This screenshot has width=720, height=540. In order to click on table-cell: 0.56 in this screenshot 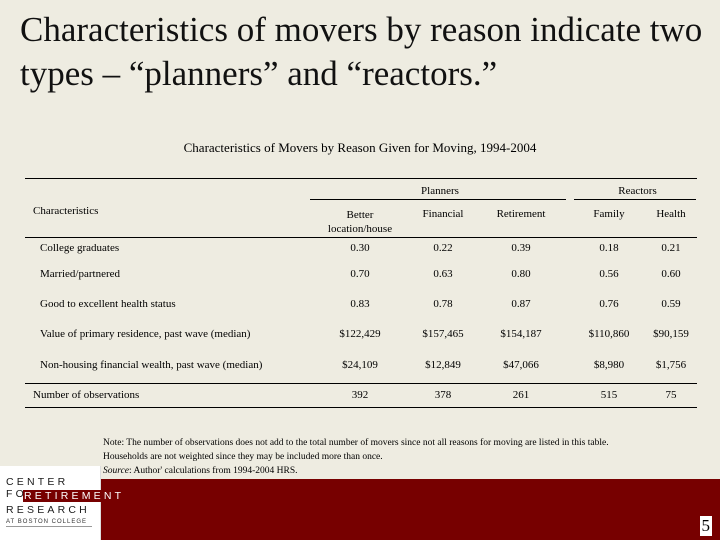, I will do `click(609, 274)`.